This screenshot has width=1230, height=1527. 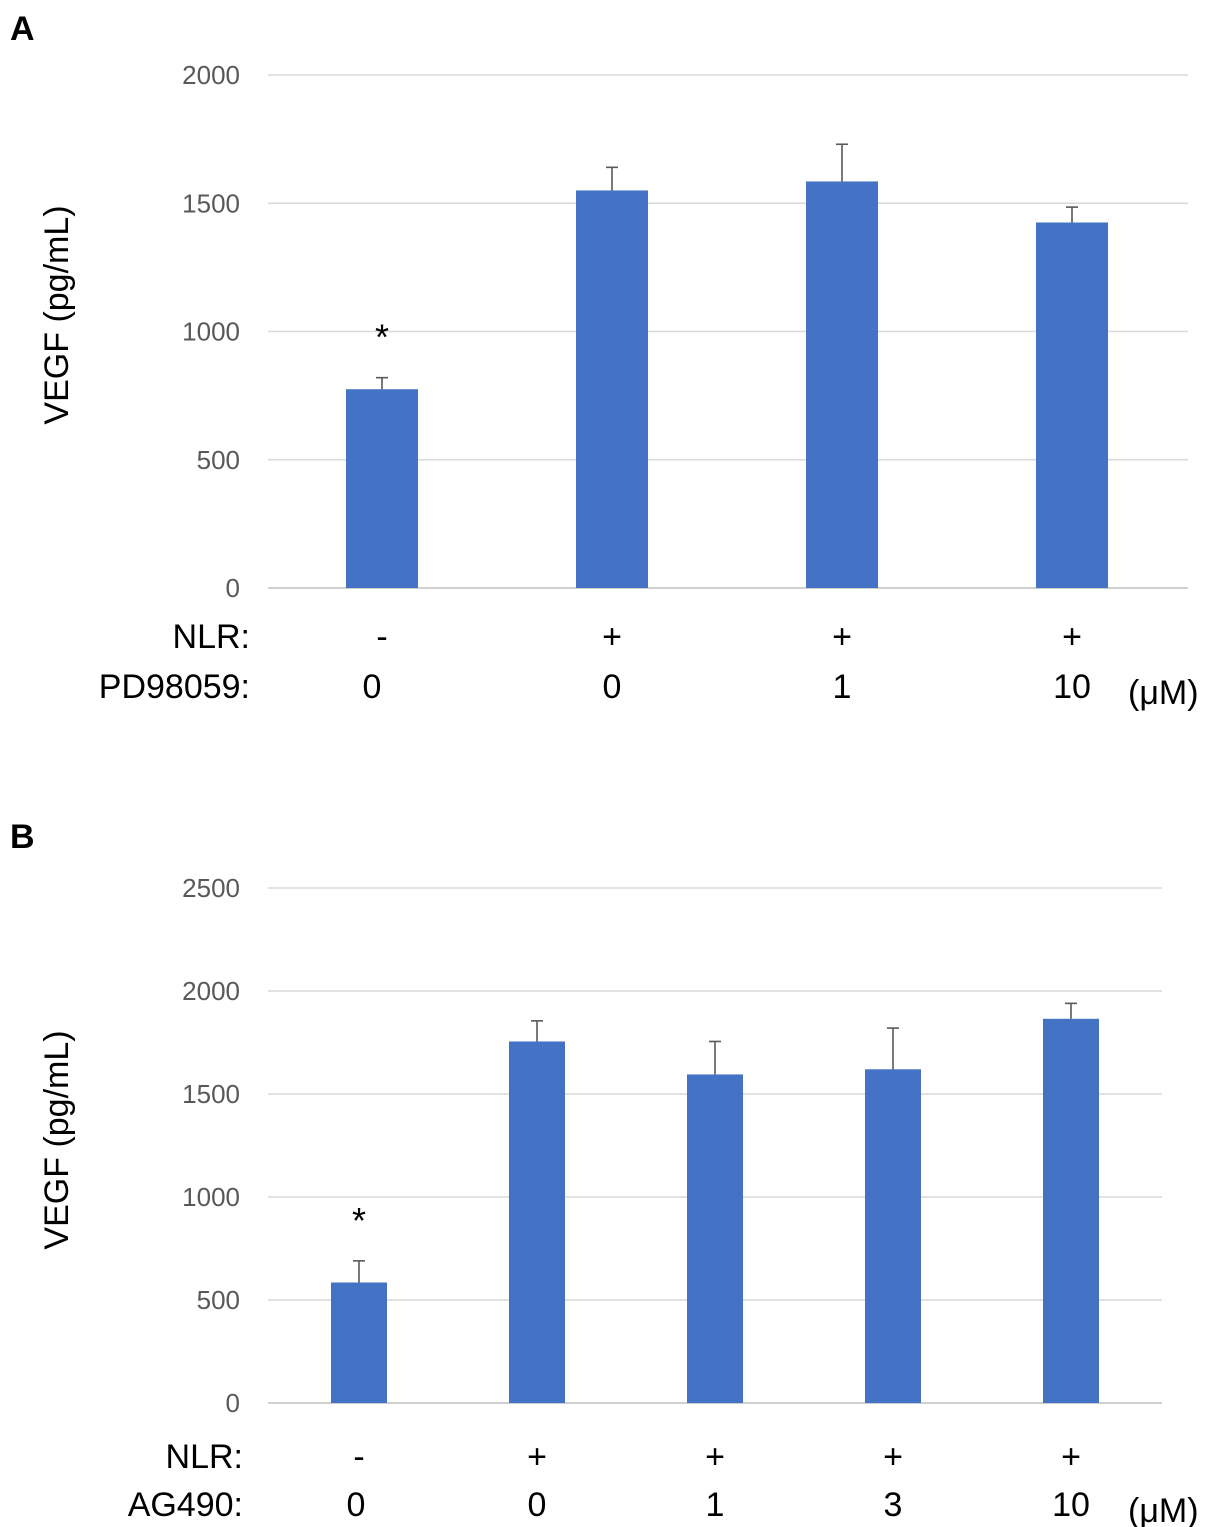 What do you see at coordinates (22, 29) in the screenshot?
I see `panel-a-label: A` at bounding box center [22, 29].